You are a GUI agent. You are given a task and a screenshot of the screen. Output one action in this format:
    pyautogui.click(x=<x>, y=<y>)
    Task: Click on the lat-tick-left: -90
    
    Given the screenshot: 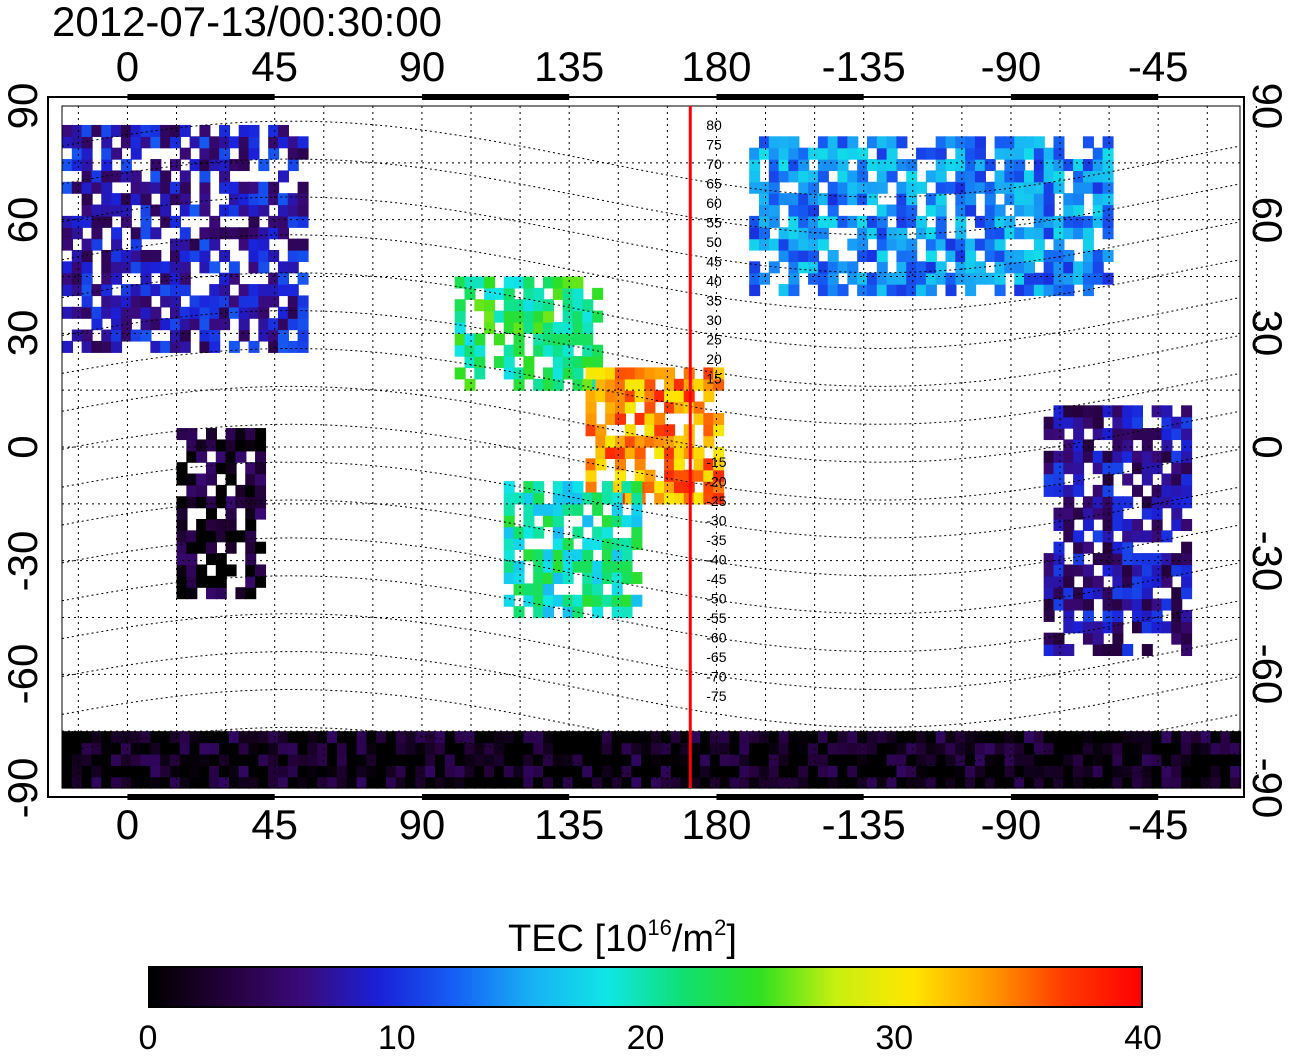 What is the action you would take?
    pyautogui.click(x=23, y=788)
    